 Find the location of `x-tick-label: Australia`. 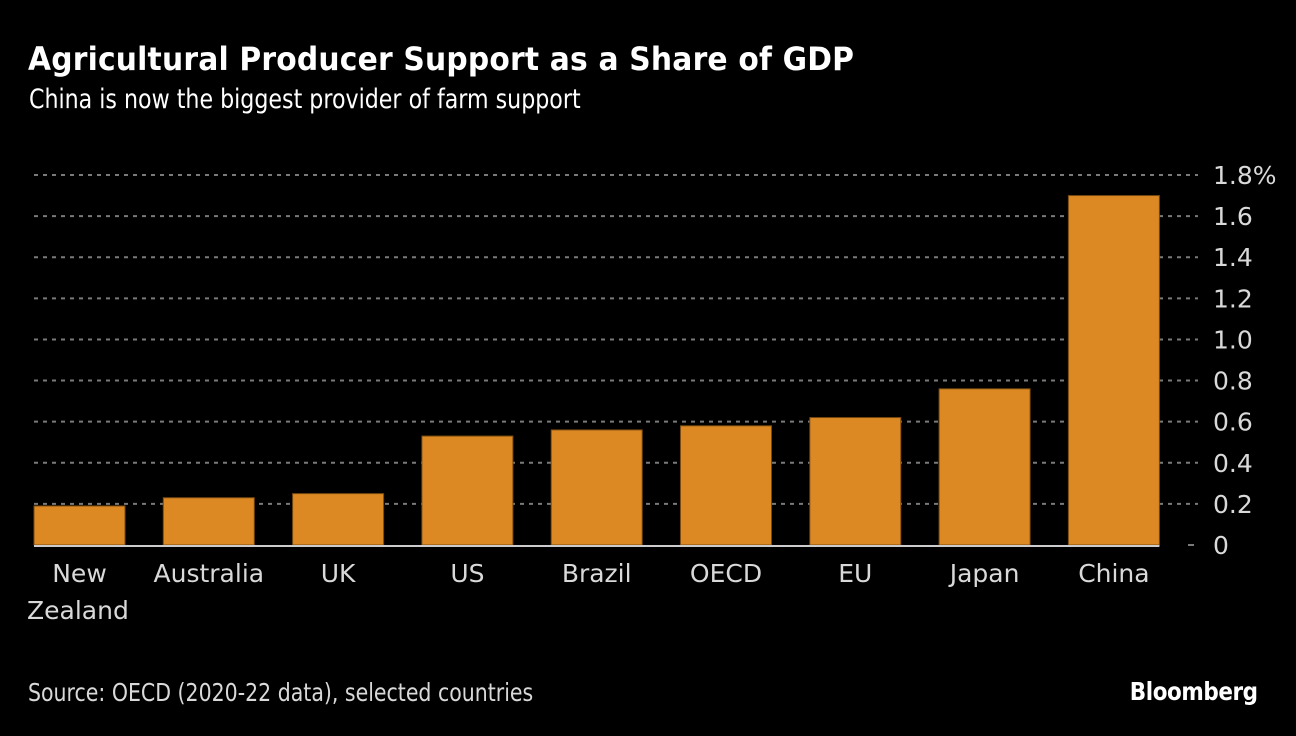

x-tick-label: Australia is located at coordinates (209, 573).